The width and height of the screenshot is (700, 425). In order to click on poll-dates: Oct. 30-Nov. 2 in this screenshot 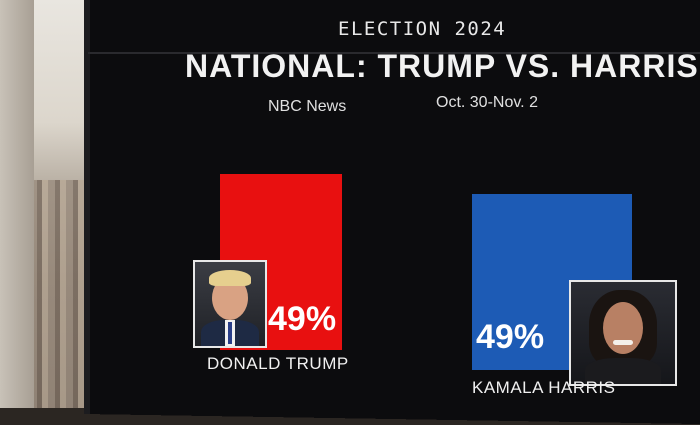, I will do `click(487, 102)`.